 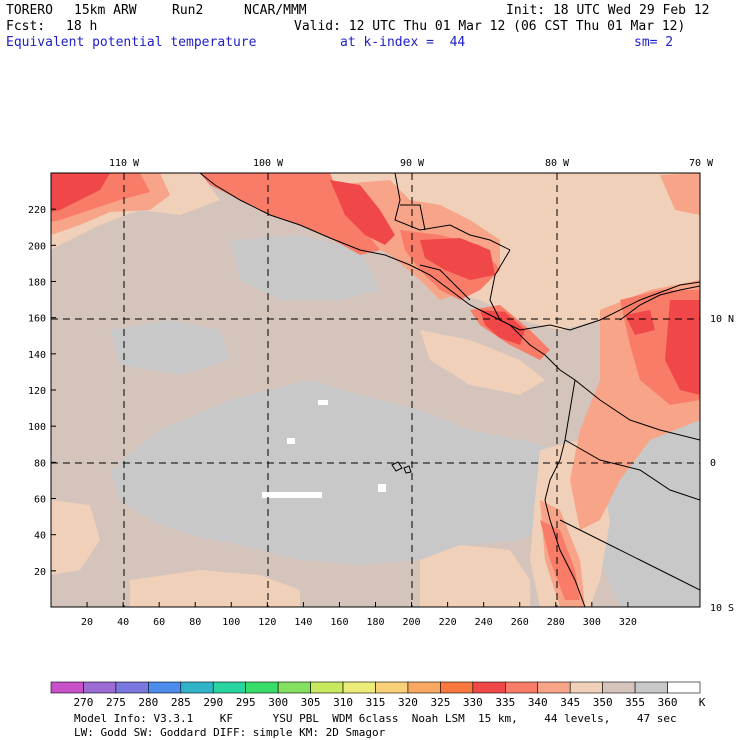 I want to click on border-colombia-peru, so click(x=637, y=410).